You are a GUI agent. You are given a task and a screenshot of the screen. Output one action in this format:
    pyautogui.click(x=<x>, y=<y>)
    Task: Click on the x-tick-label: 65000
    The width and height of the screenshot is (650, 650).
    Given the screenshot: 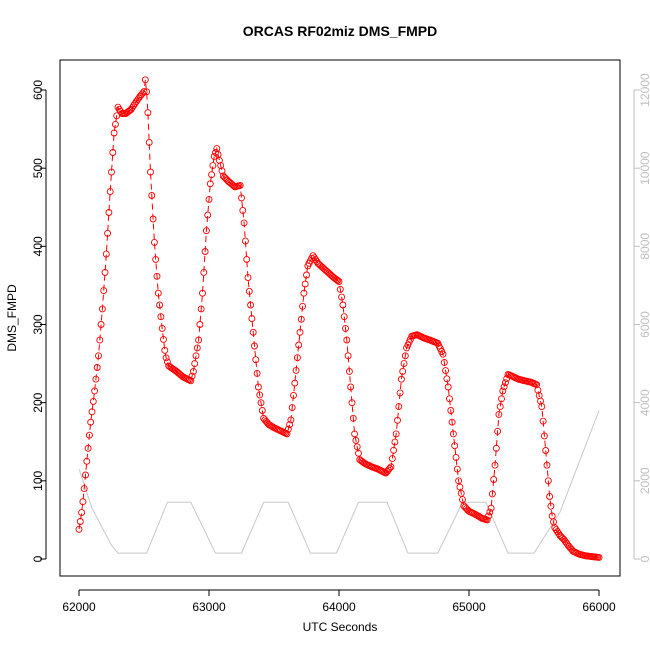 What is the action you would take?
    pyautogui.click(x=469, y=607)
    